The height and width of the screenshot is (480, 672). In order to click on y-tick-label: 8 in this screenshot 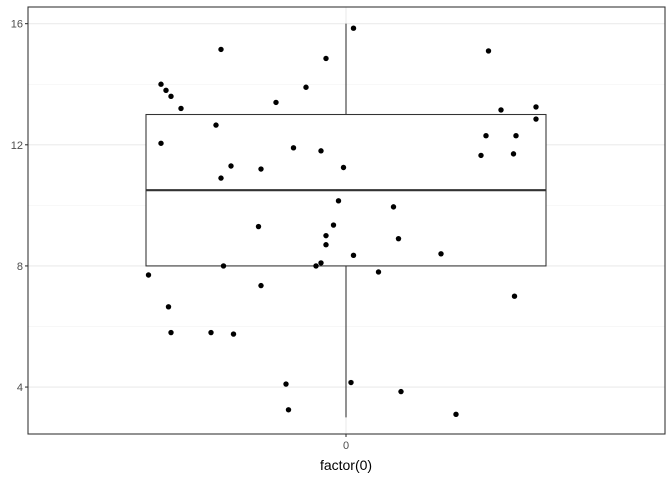, I will do `click(20, 267)`.